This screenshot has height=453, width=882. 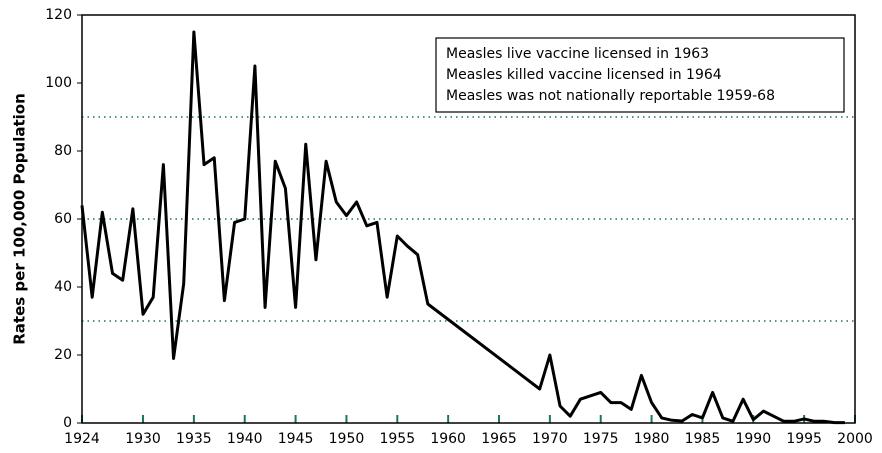 I want to click on x-tick-label: 1995, so click(x=804, y=439).